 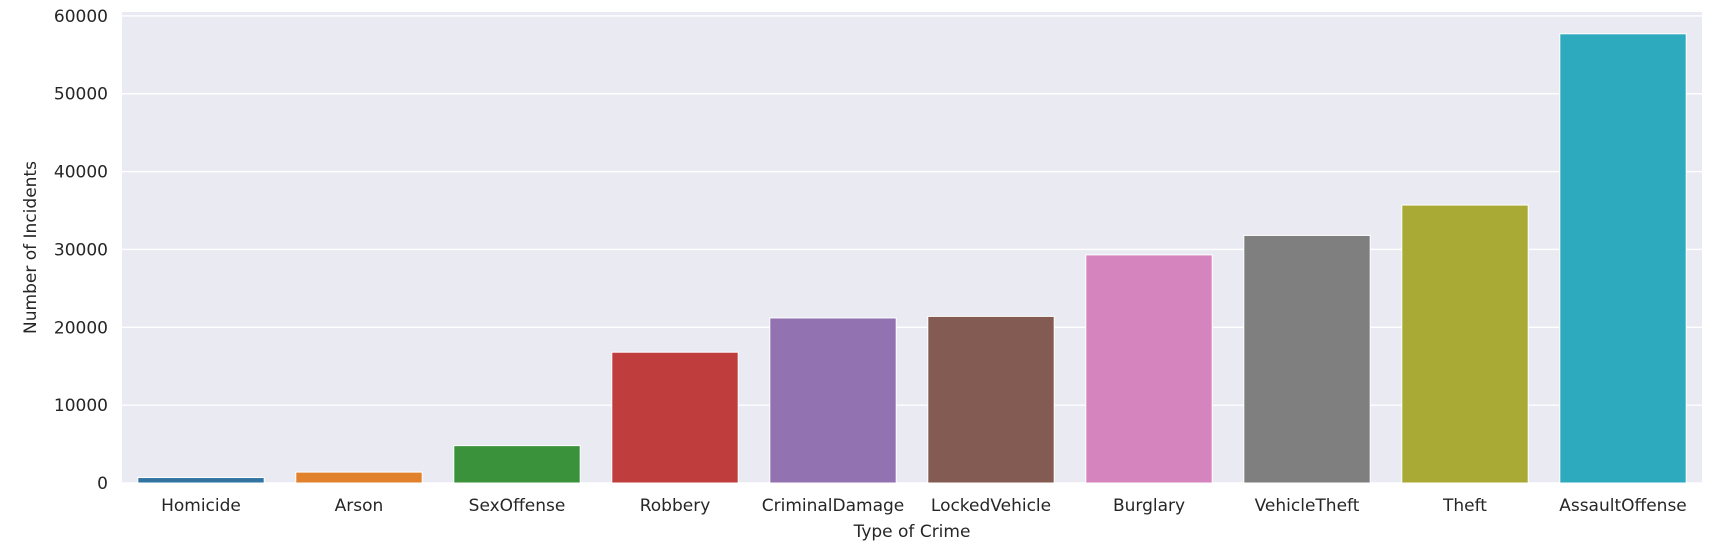 What do you see at coordinates (81, 17) in the screenshot?
I see `y-tick-label: 60000` at bounding box center [81, 17].